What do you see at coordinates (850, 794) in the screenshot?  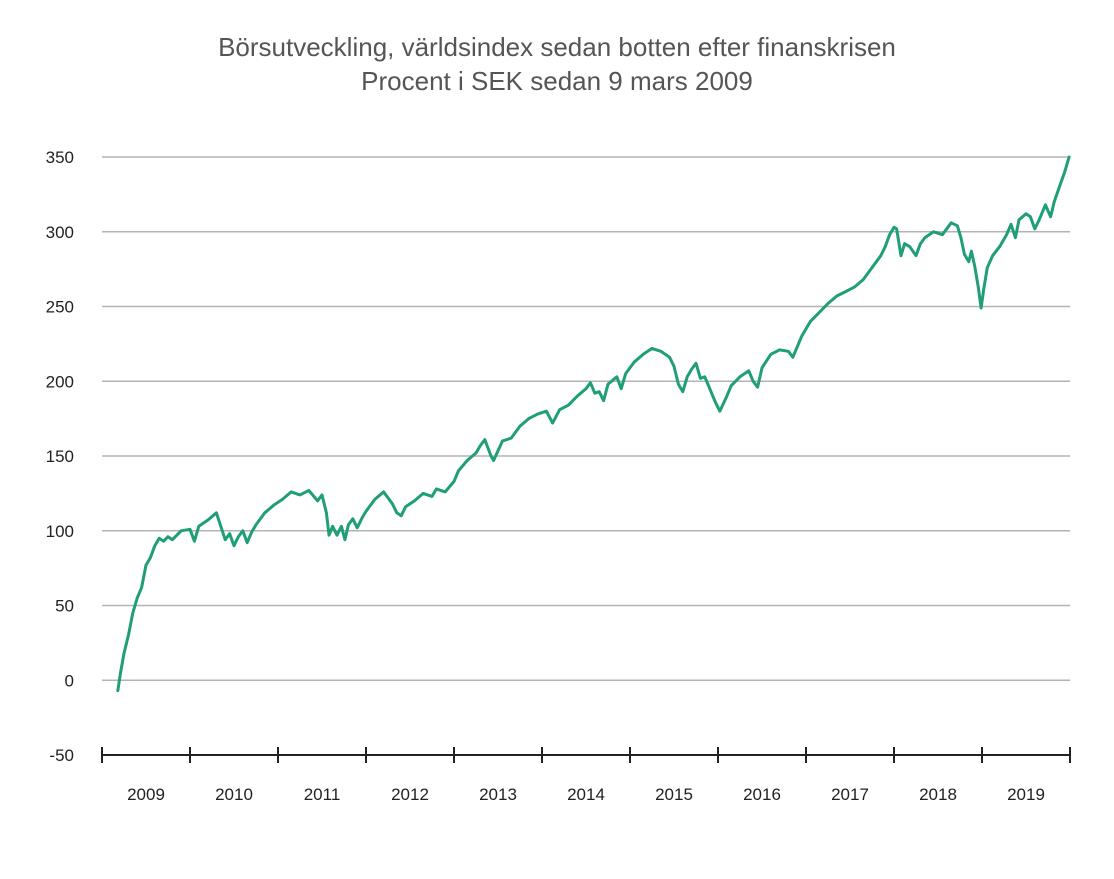 I see `x-tick-label: 2017` at bounding box center [850, 794].